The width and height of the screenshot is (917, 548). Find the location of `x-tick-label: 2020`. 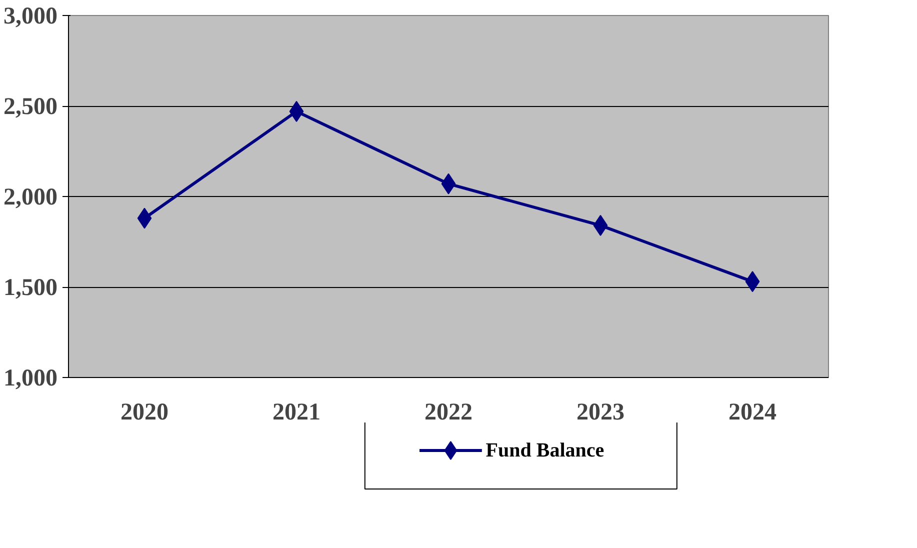

x-tick-label: 2020 is located at coordinates (144, 413).